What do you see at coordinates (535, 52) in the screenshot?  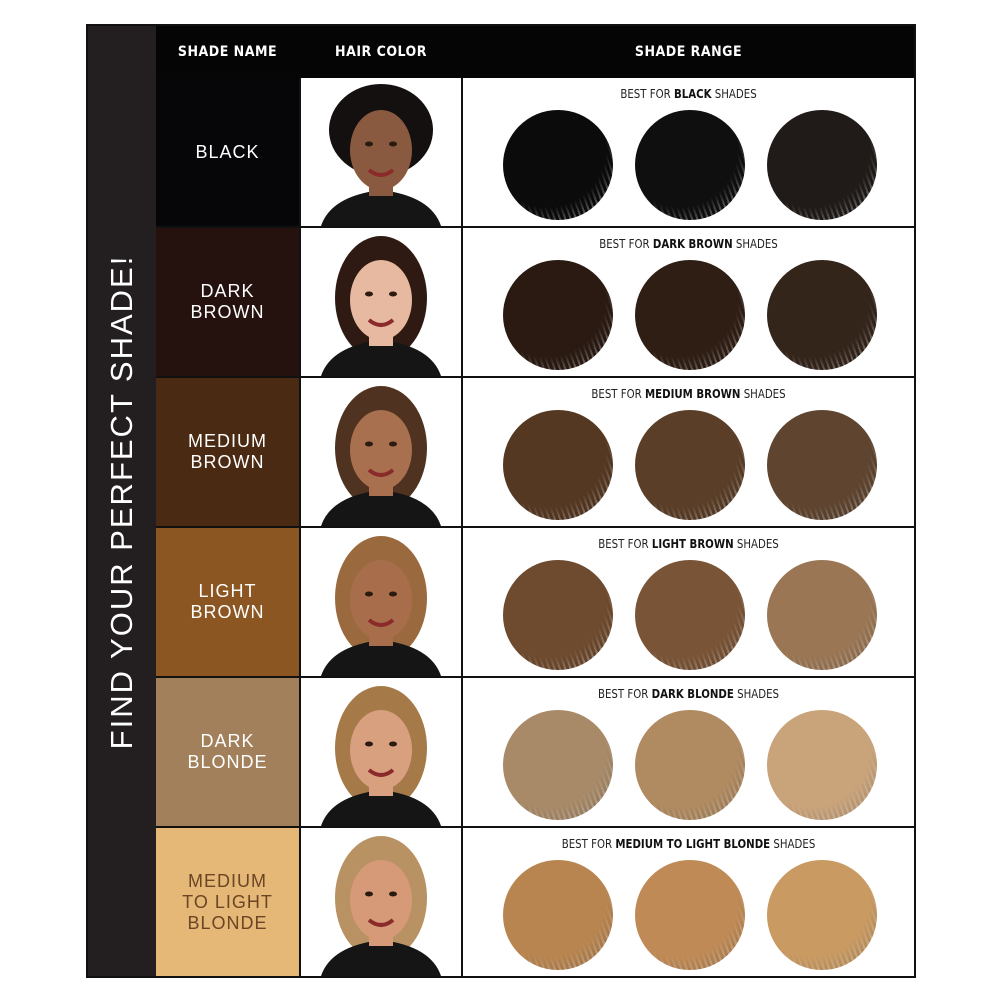 I see `header-row: SHADE NAME HAIR COLOR SHADE RANGE` at bounding box center [535, 52].